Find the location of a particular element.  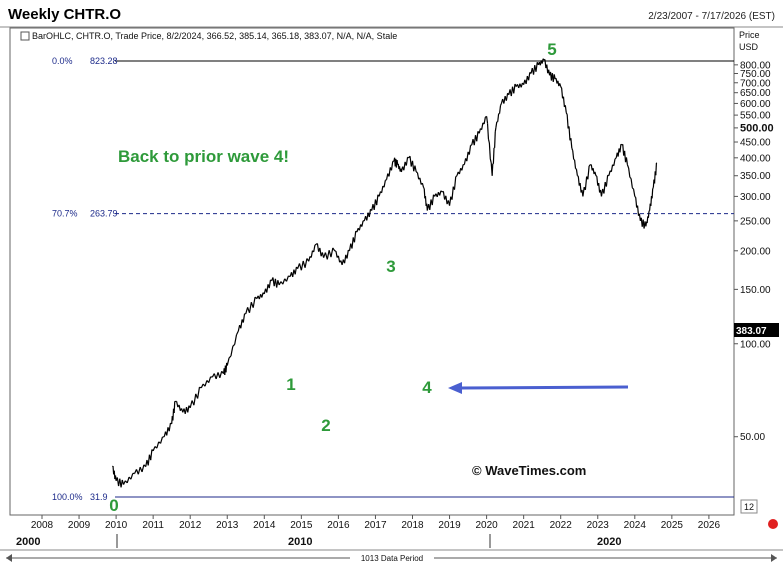

x-tick-label-14: 2022 is located at coordinates (561, 525).